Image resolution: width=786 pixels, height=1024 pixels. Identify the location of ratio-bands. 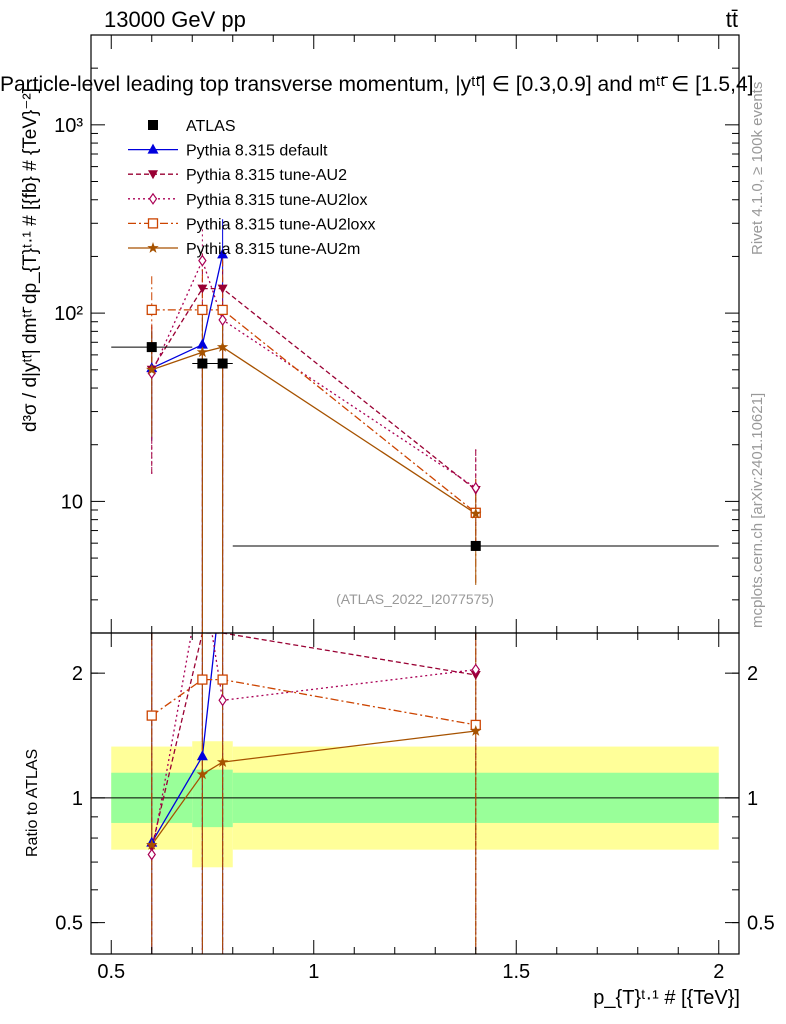
(415, 804).